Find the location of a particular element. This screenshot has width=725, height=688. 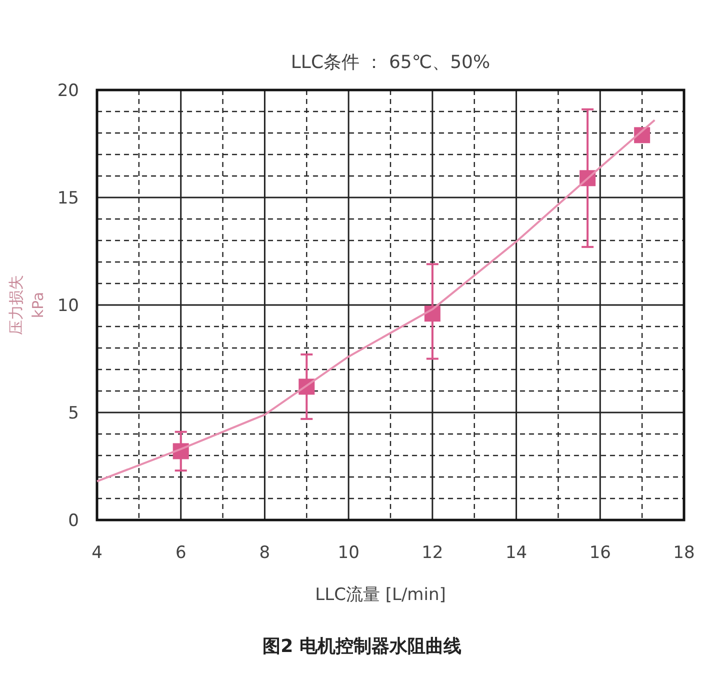

x-tick-label: 6 is located at coordinates (180, 553).